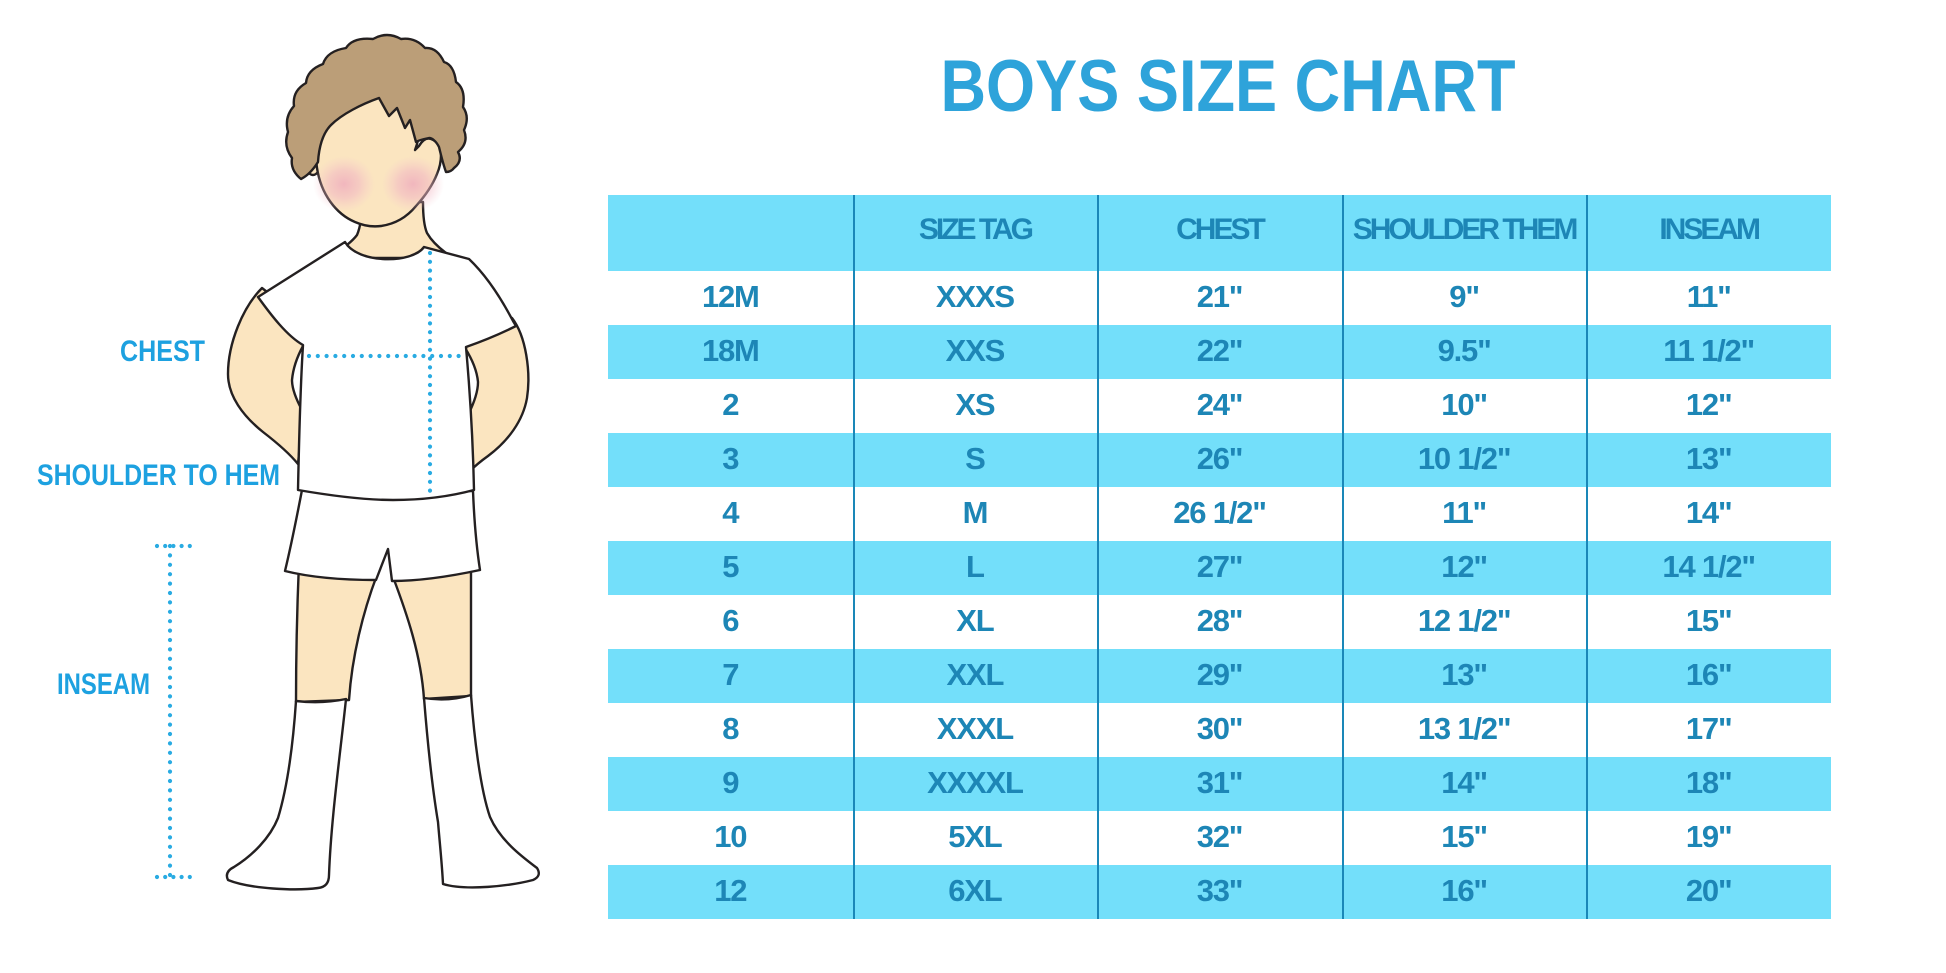 The image size is (1946, 973). I want to click on svg-text: CHEST, so click(162, 351).